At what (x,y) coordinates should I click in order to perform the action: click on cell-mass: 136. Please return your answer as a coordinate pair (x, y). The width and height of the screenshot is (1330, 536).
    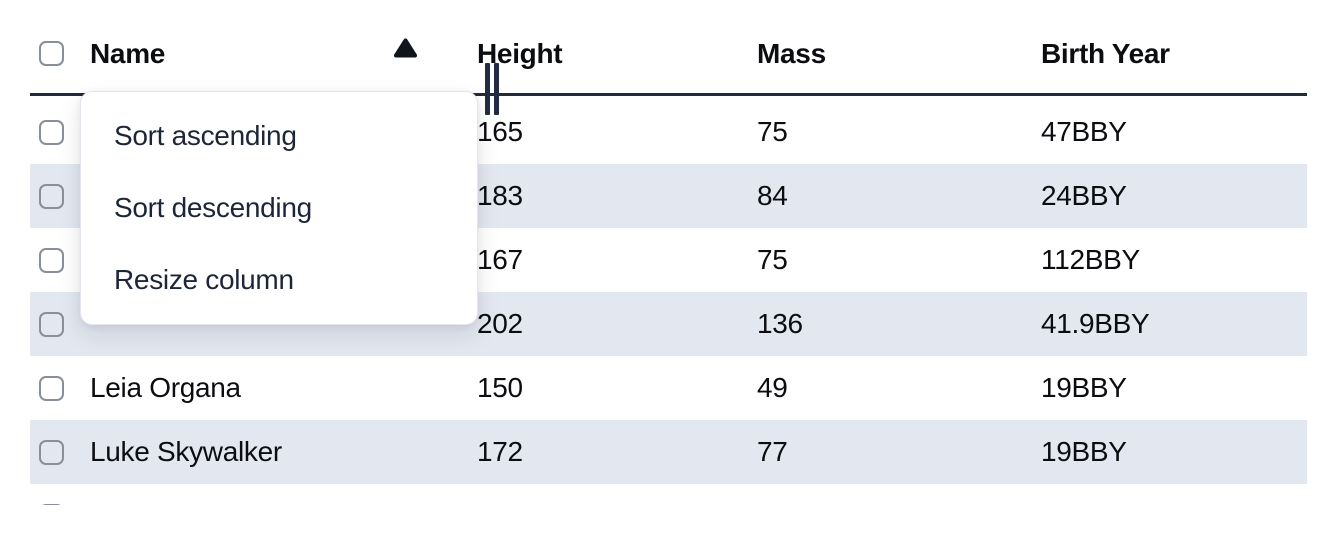
    Looking at the image, I should click on (780, 323).